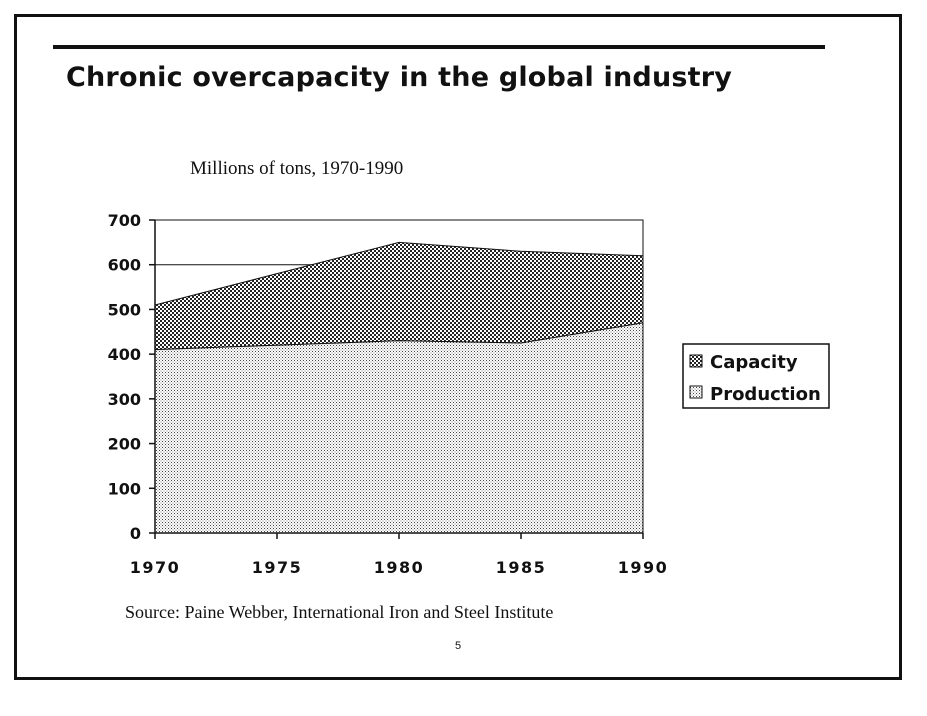 This screenshot has height=716, width=927. What do you see at coordinates (124, 444) in the screenshot?
I see `y-tick-label: 200` at bounding box center [124, 444].